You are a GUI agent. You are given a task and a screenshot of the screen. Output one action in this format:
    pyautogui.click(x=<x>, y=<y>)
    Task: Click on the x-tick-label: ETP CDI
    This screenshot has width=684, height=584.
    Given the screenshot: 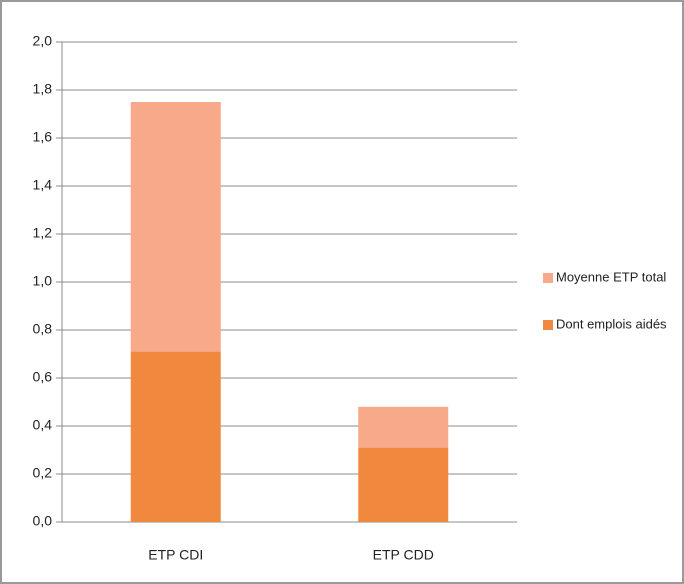 What is the action you would take?
    pyautogui.click(x=175, y=555)
    